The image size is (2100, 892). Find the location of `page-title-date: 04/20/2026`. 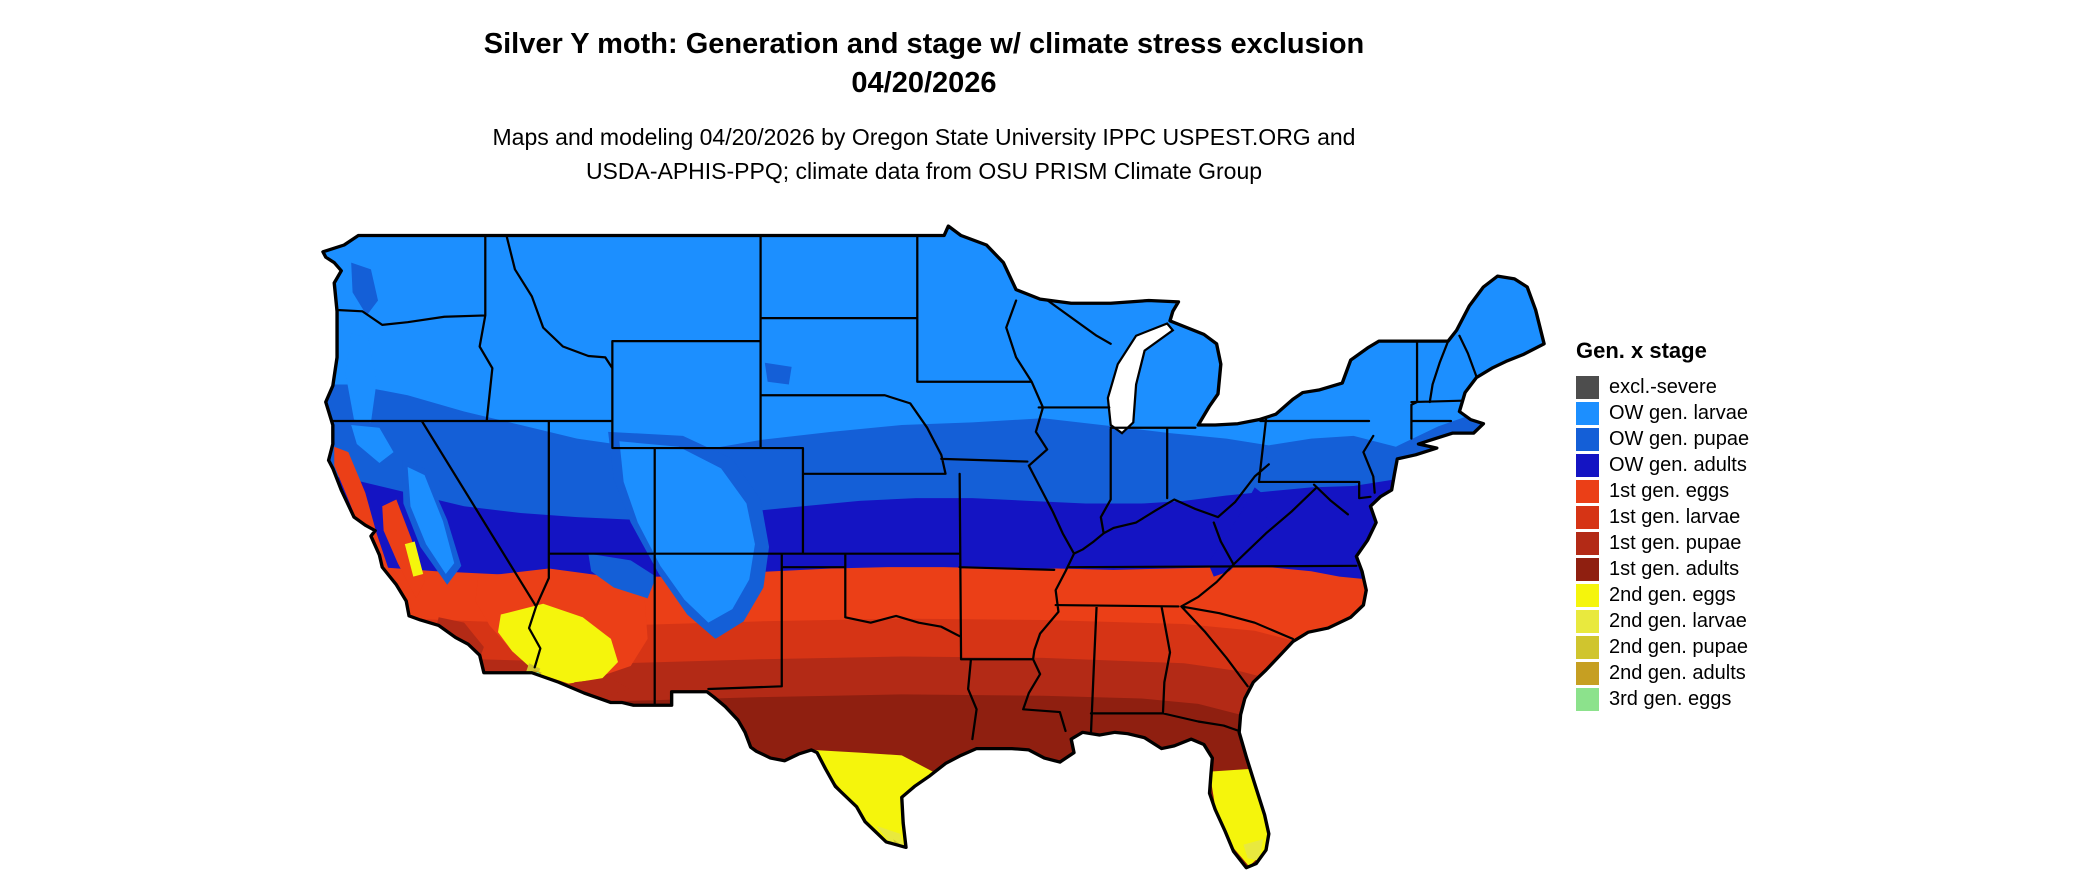

page-title-date: 04/20/2026 is located at coordinates (924, 83).